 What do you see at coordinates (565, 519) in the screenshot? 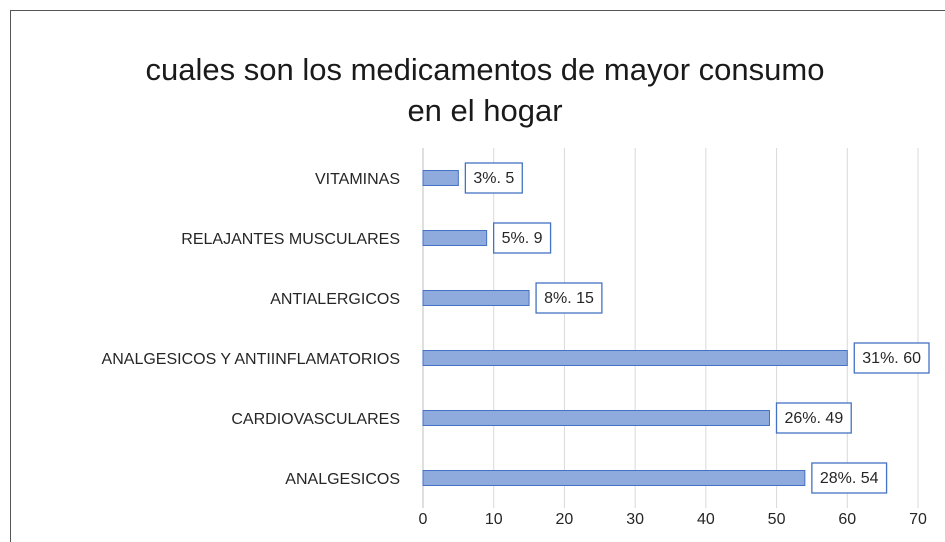
I see `x-tick-label: 20` at bounding box center [565, 519].